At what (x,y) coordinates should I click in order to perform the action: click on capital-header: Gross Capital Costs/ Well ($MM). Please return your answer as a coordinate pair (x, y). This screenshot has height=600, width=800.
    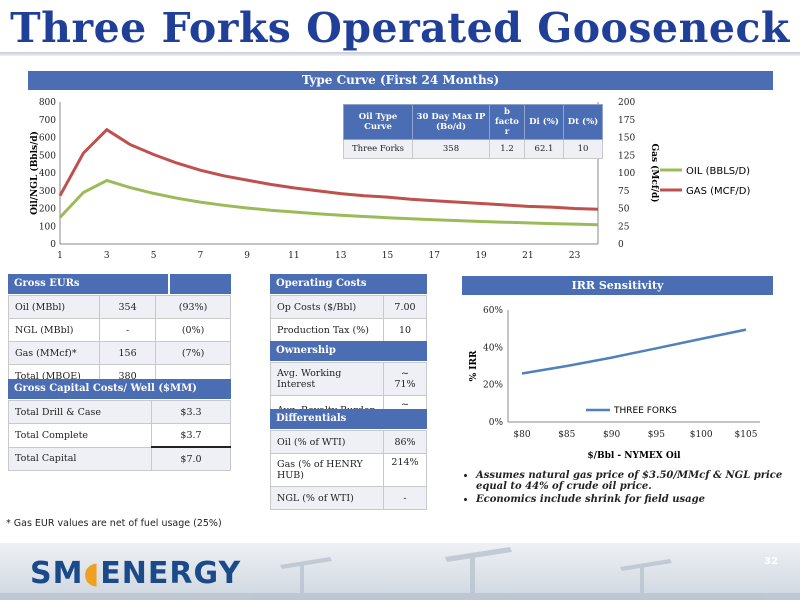
    Looking at the image, I should click on (119, 389).